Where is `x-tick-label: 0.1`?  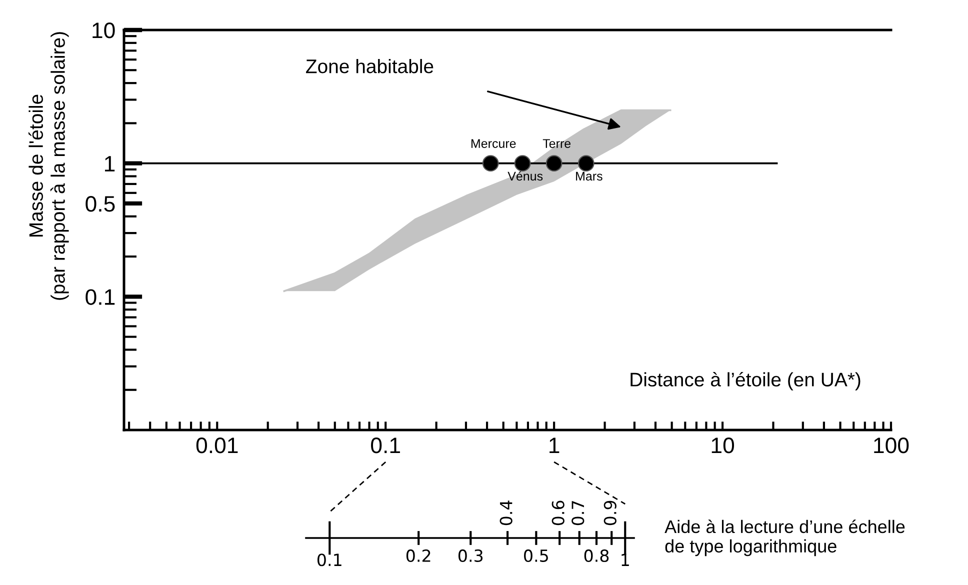 x-tick-label: 0.1 is located at coordinates (385, 446).